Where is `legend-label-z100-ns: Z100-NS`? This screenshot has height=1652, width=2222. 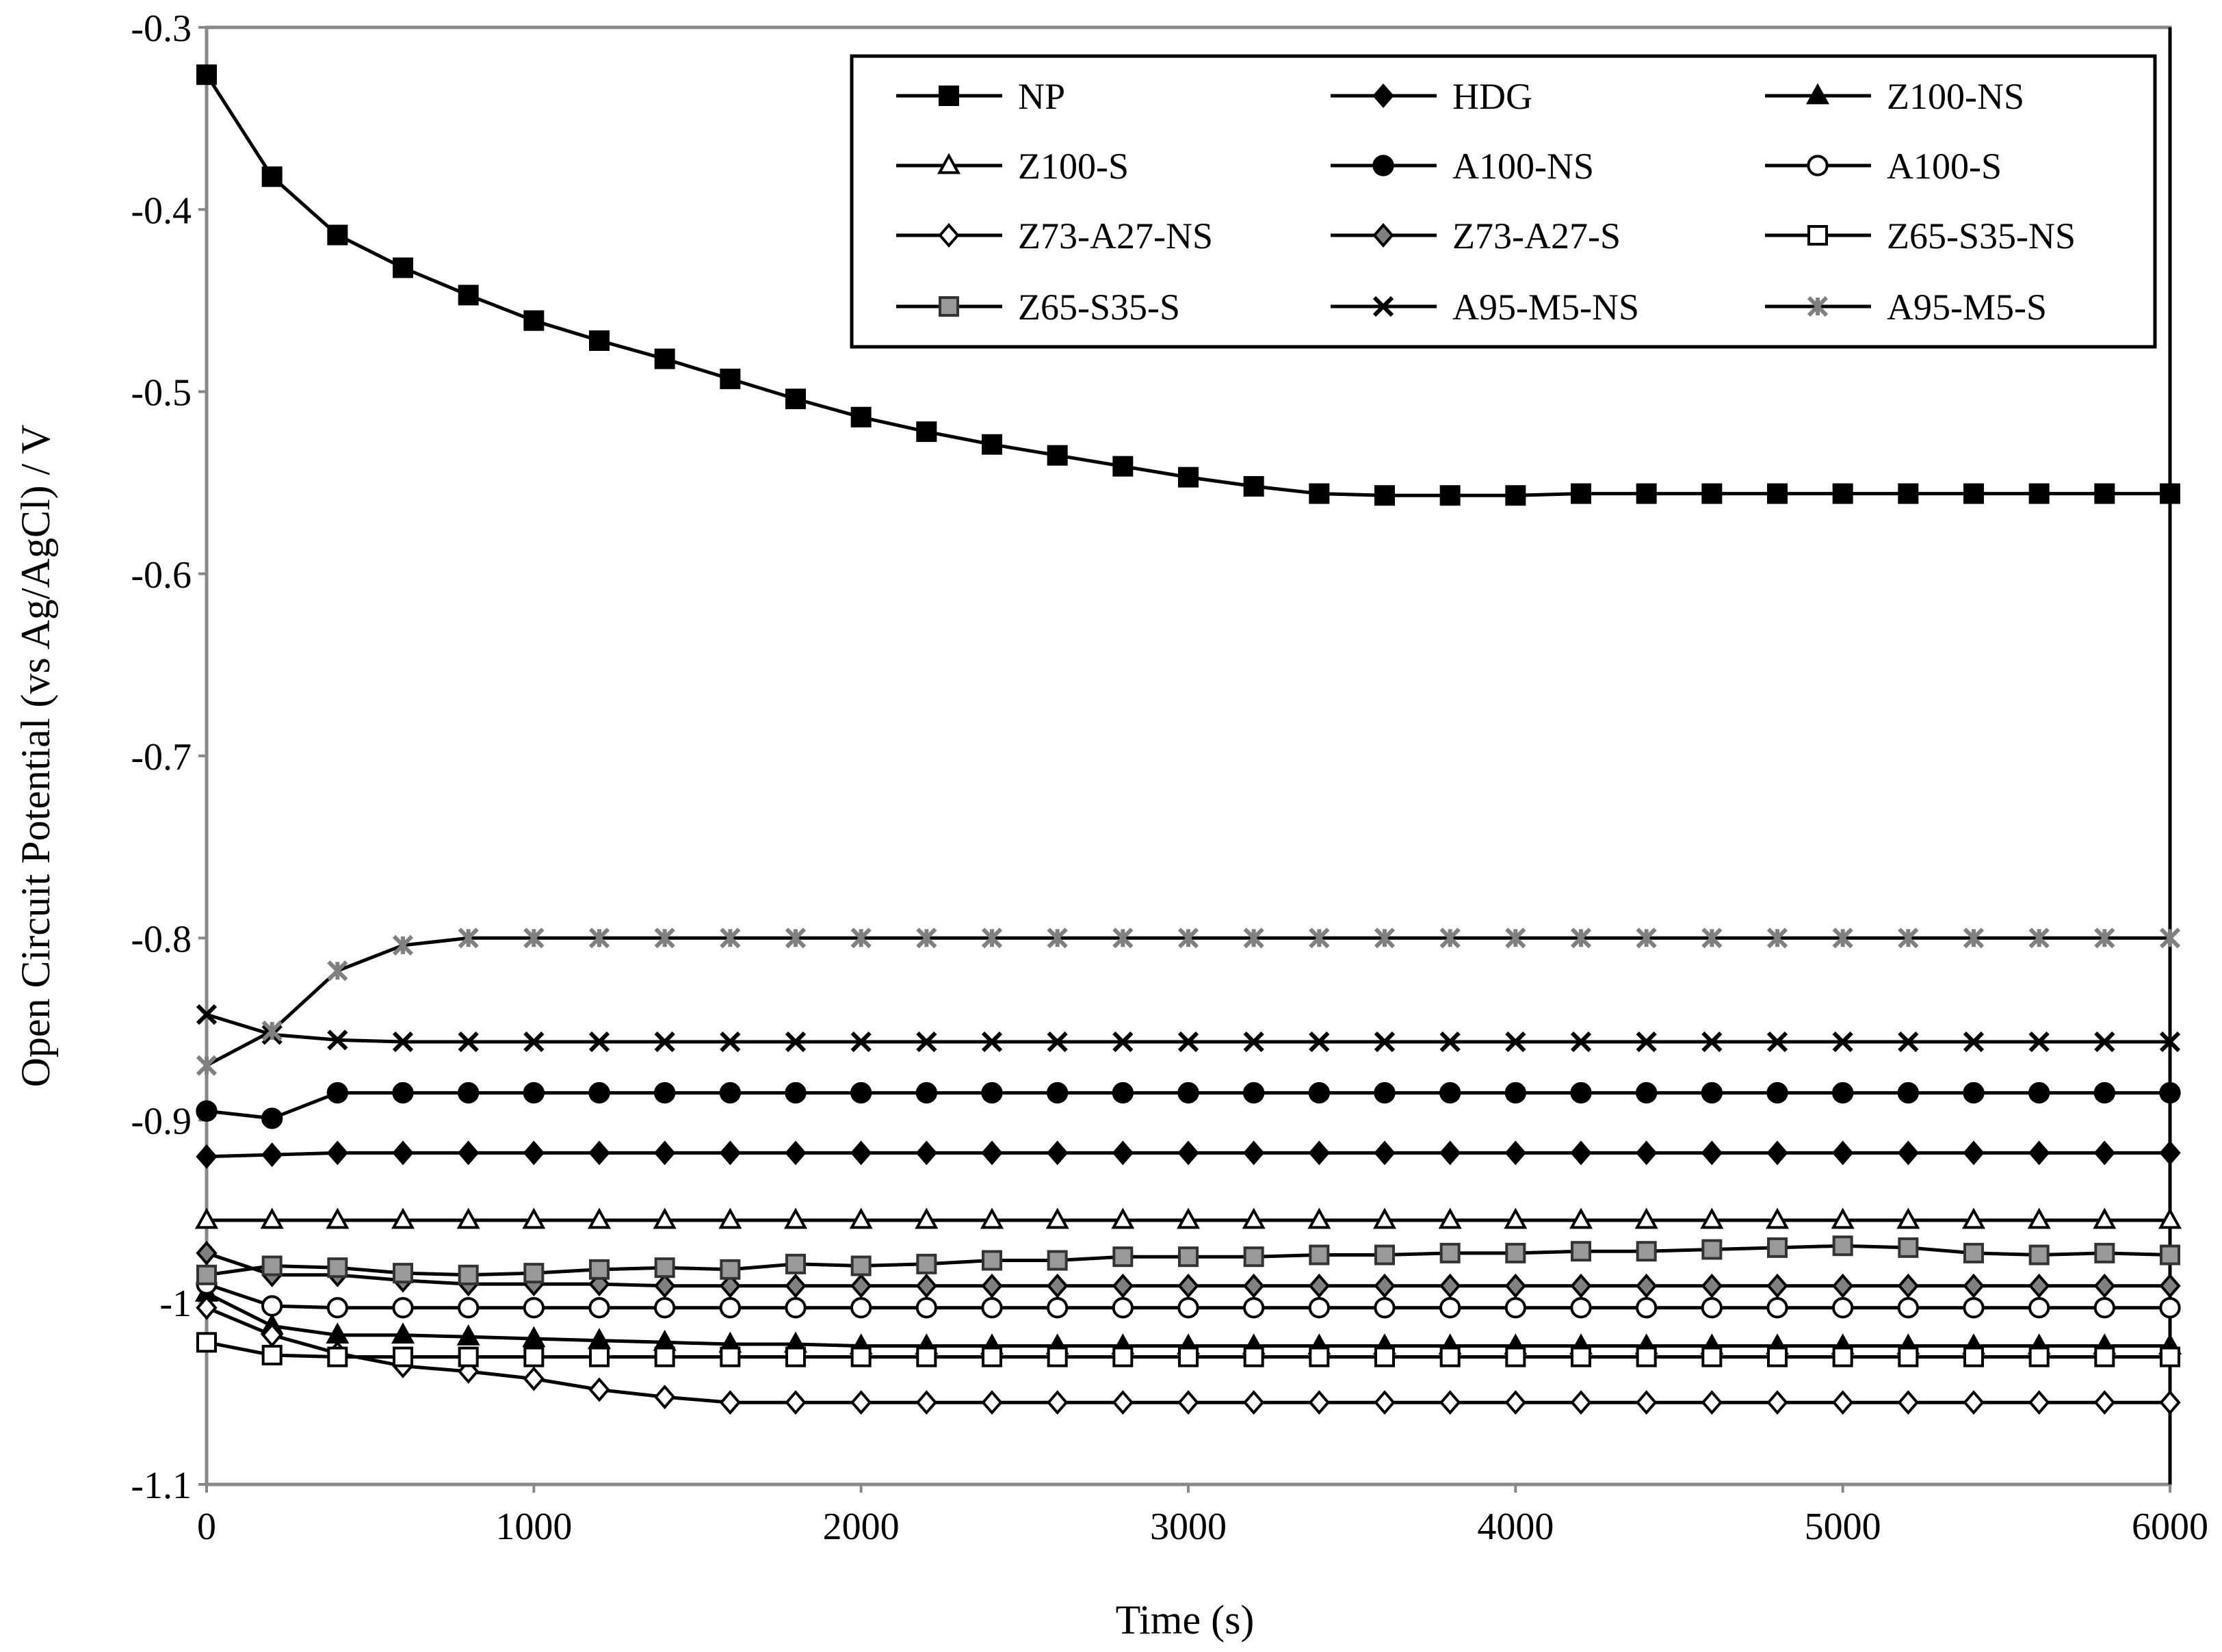
legend-label-z100-ns: Z100-NS is located at coordinates (1955, 96).